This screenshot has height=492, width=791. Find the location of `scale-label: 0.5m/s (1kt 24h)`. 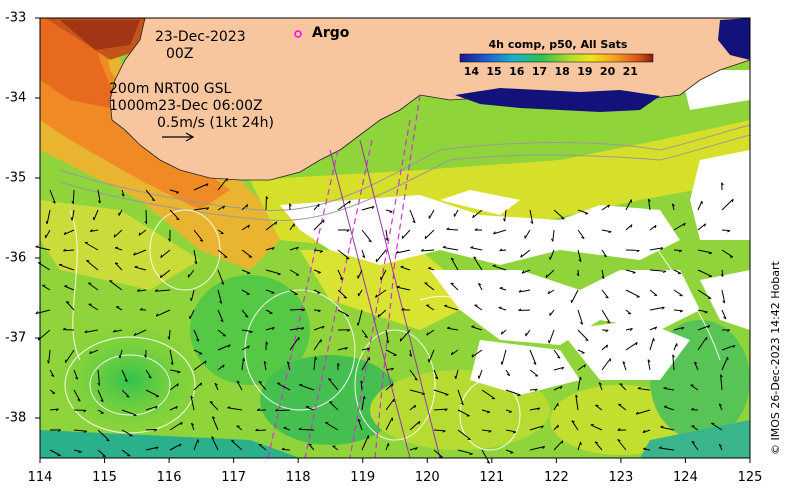

scale-label: 0.5m/s (1kt 24h) is located at coordinates (215, 123).